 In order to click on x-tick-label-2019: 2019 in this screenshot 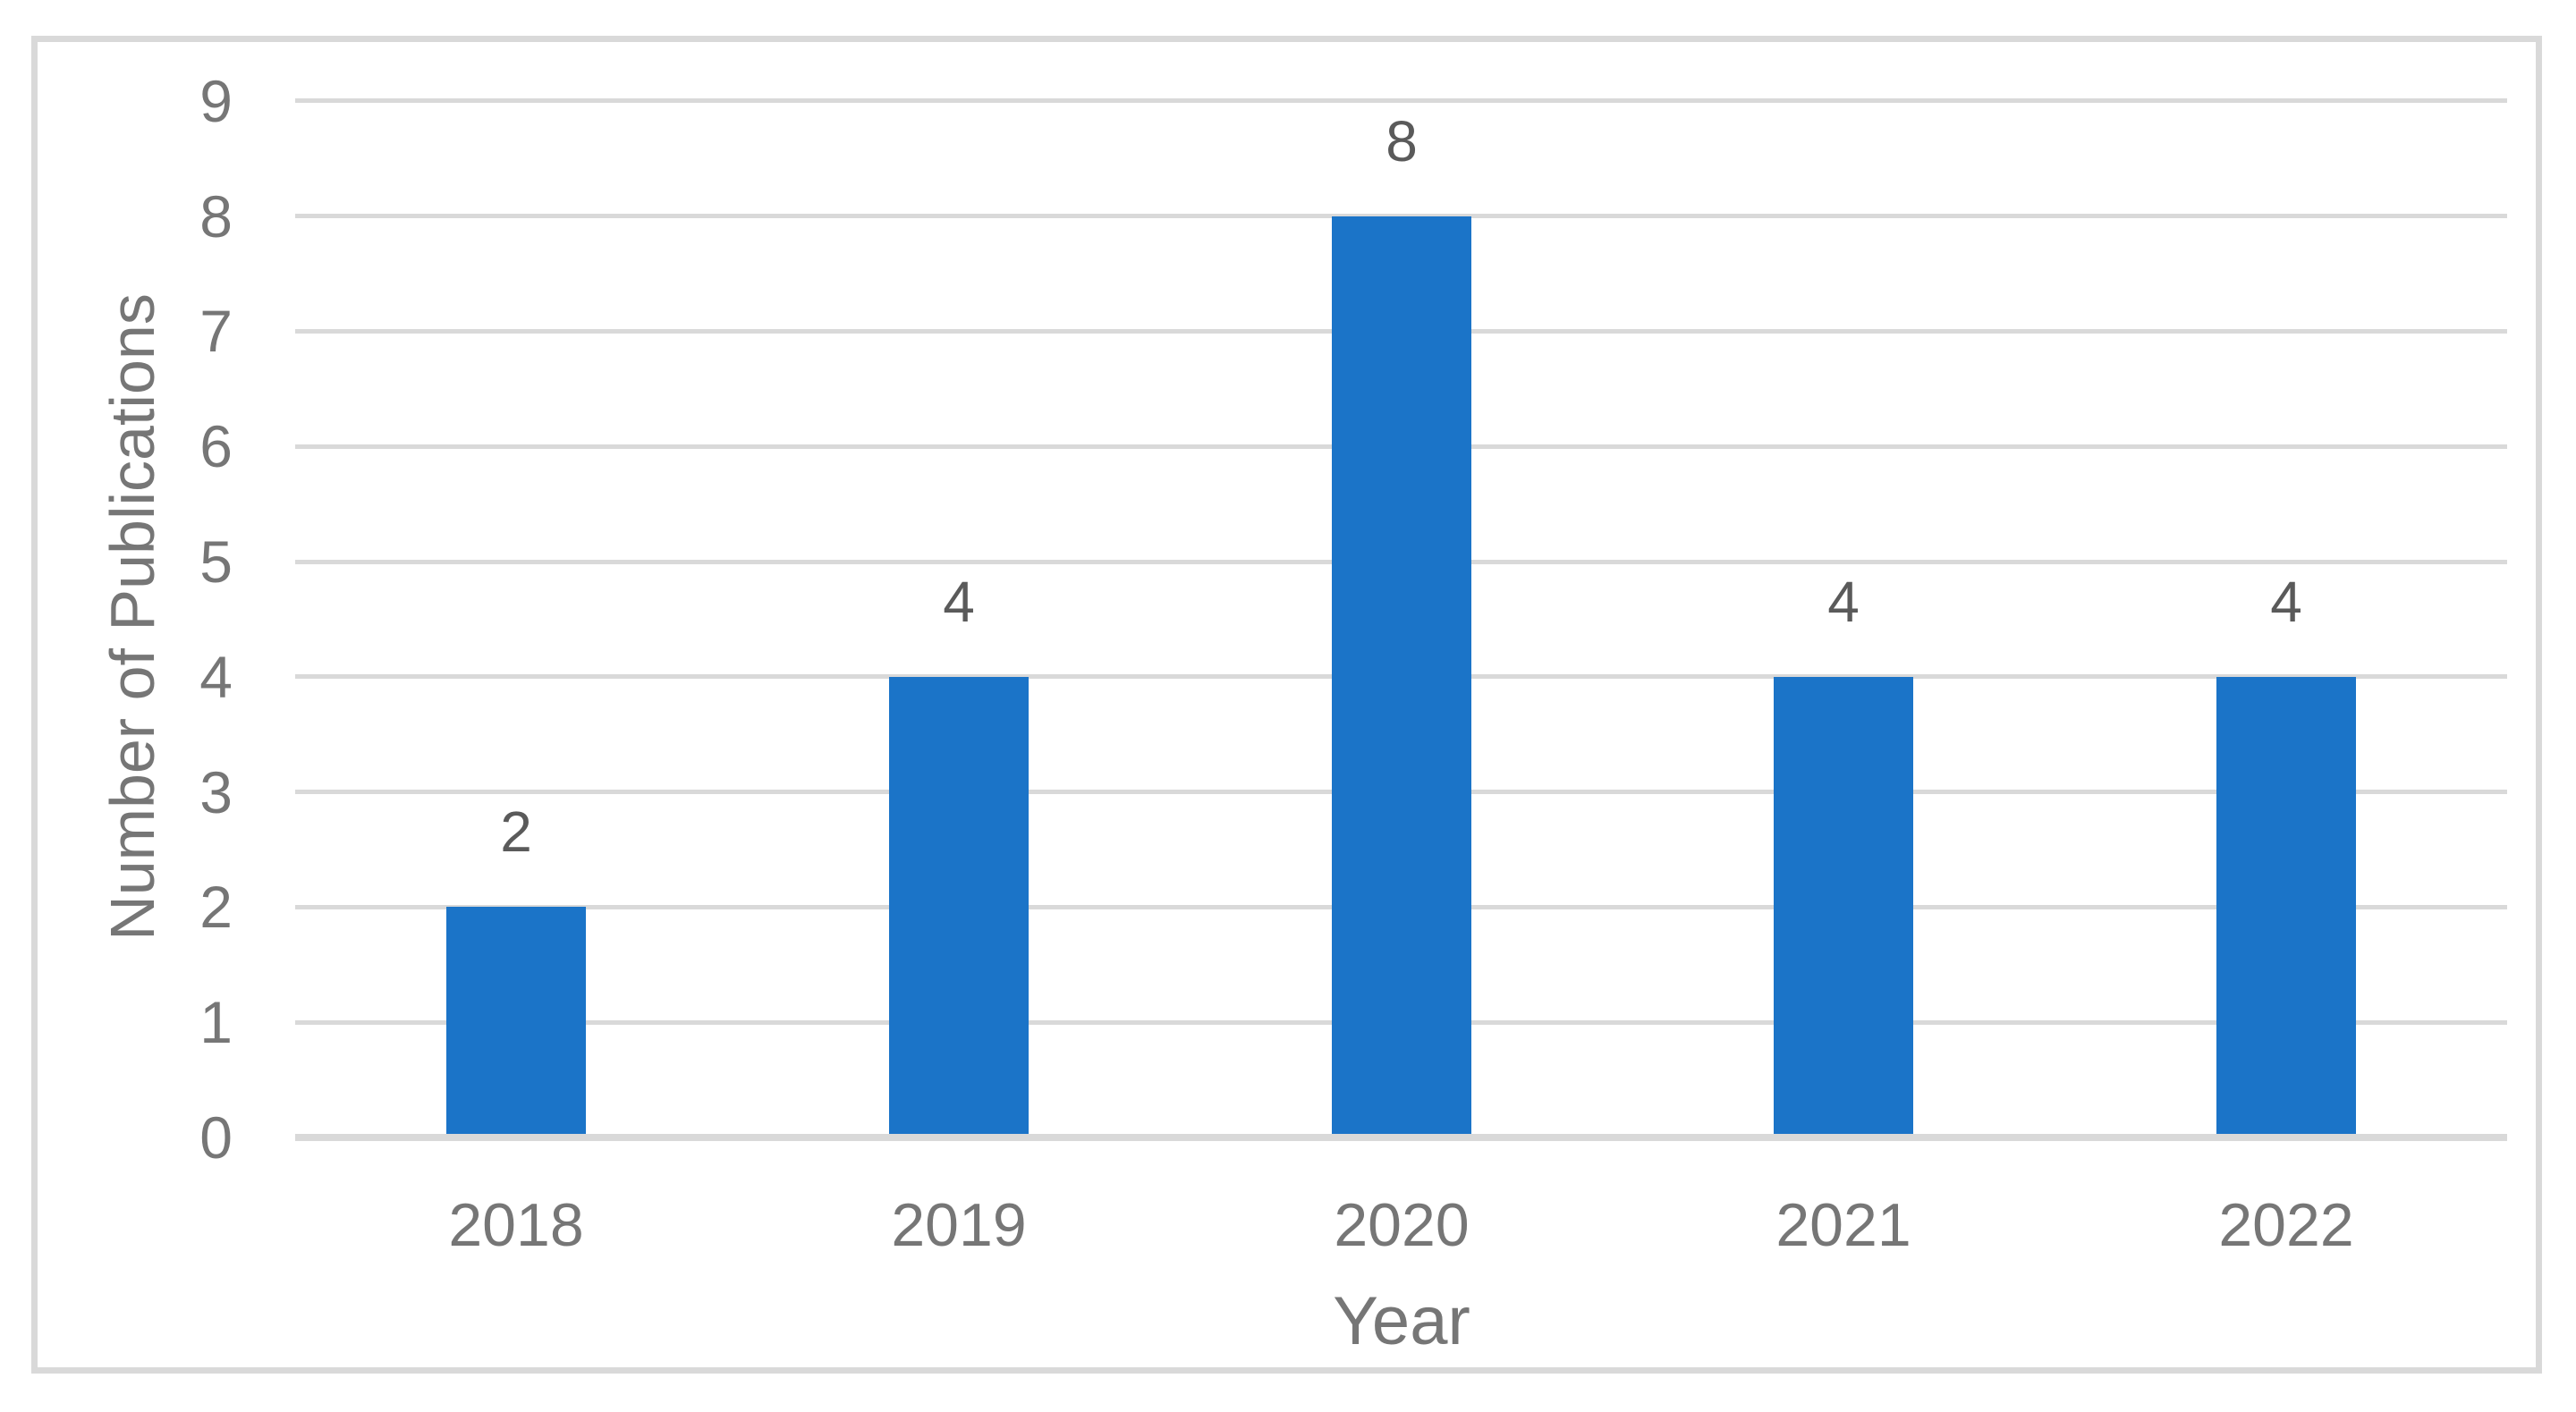, I will do `click(959, 1225)`.